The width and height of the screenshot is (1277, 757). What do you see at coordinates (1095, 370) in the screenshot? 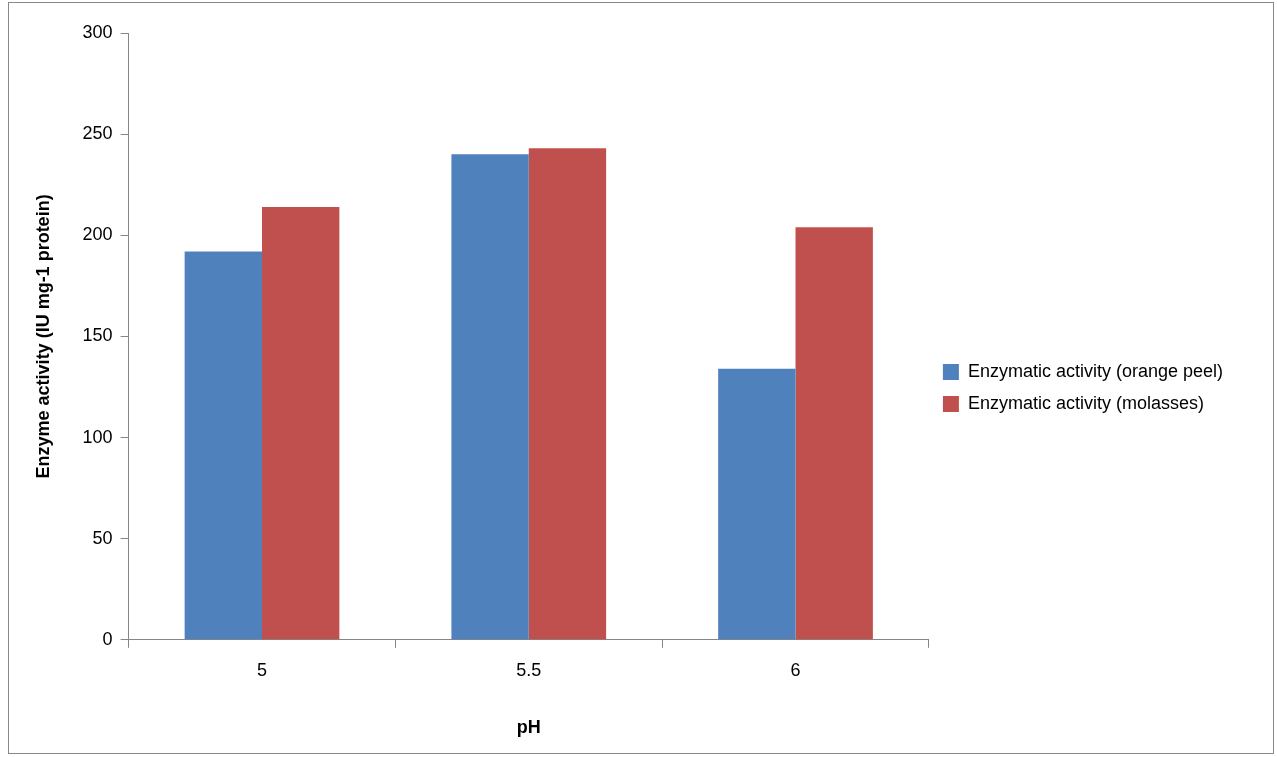
I see `legend-label: Enzymatic activity (orange peel)` at bounding box center [1095, 370].